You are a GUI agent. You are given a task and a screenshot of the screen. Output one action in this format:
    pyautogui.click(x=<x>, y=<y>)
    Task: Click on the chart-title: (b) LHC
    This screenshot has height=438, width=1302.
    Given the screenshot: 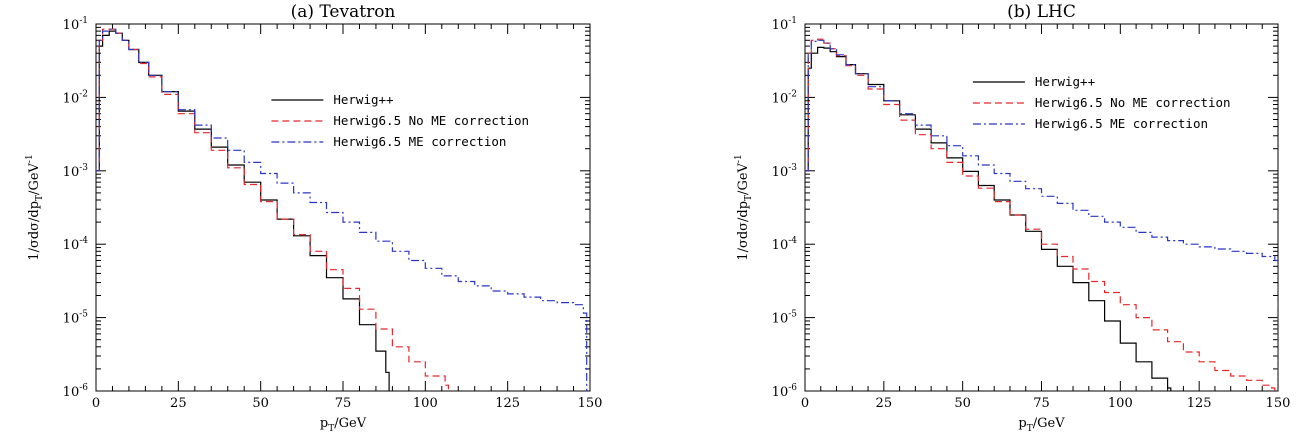 What is the action you would take?
    pyautogui.click(x=1041, y=12)
    